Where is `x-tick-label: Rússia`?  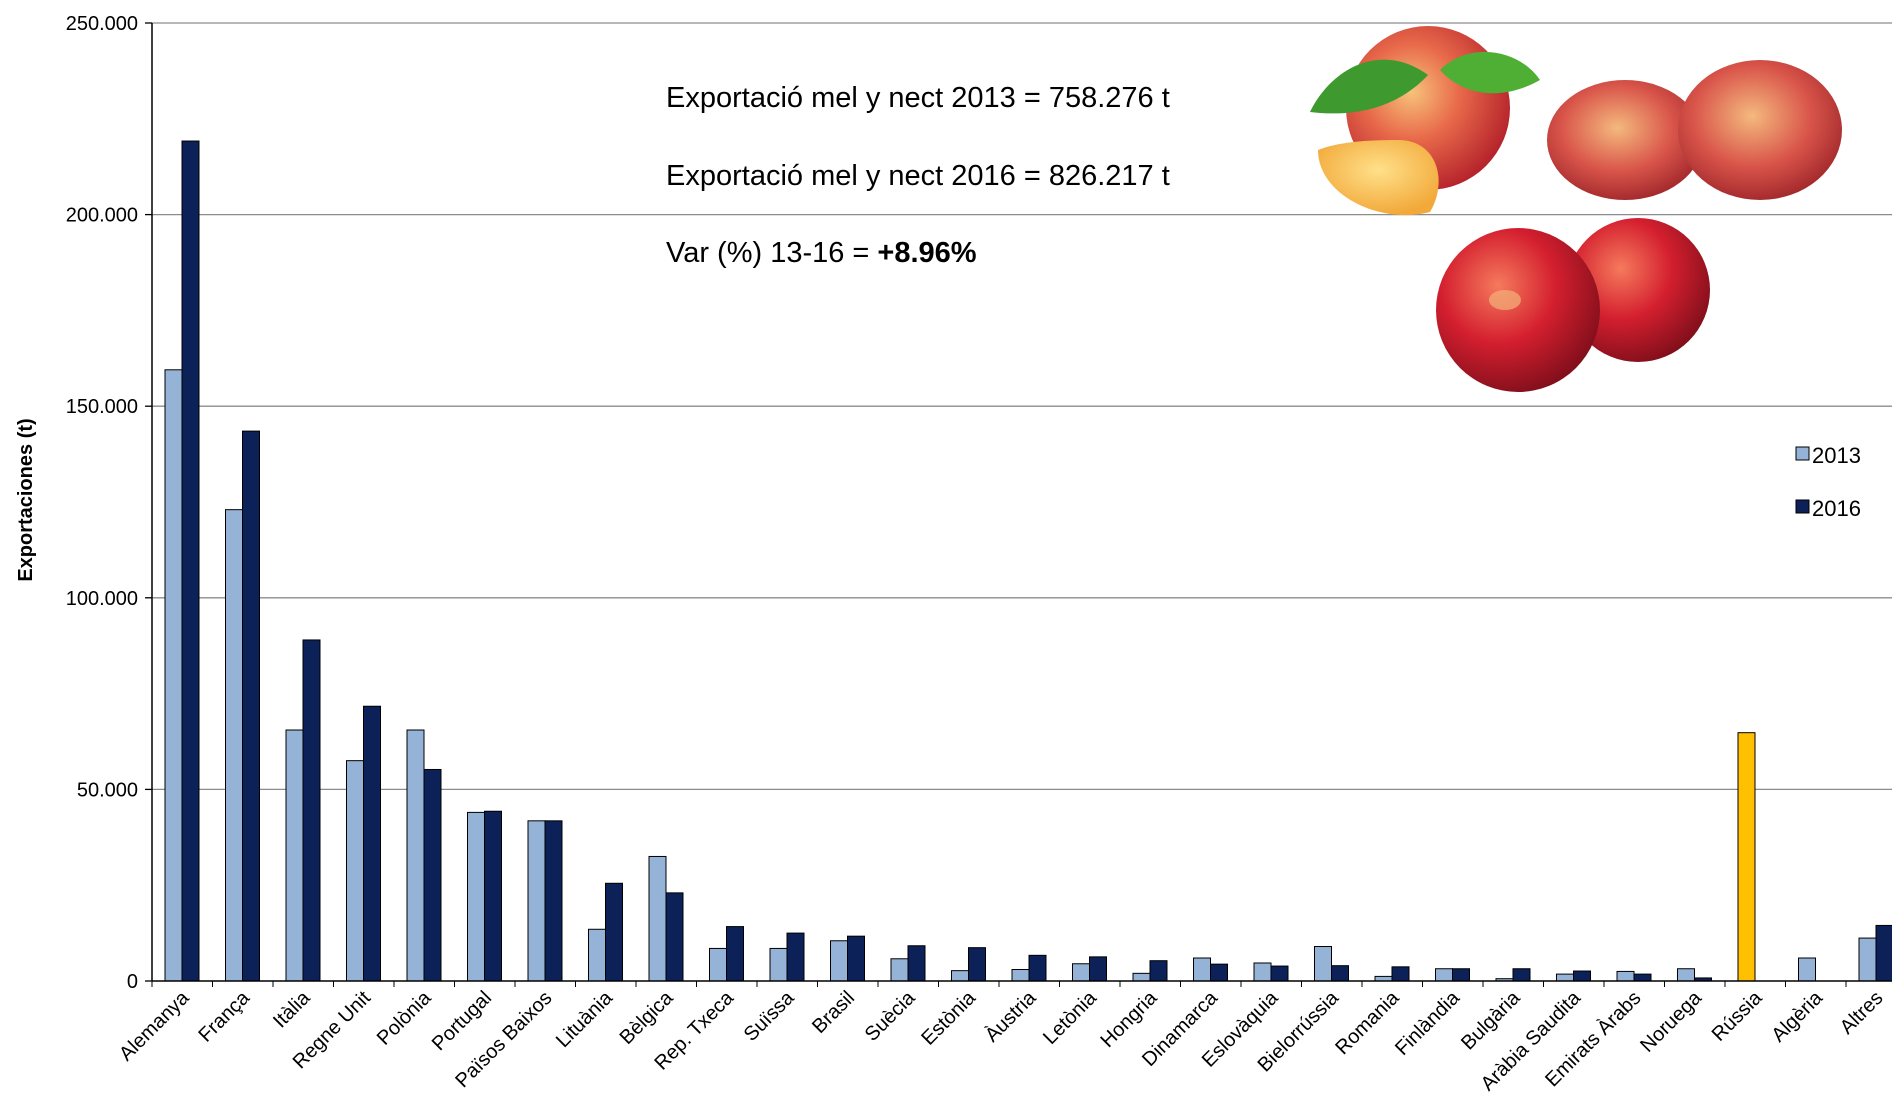
x-tick-label: Rússia is located at coordinates (1737, 1015).